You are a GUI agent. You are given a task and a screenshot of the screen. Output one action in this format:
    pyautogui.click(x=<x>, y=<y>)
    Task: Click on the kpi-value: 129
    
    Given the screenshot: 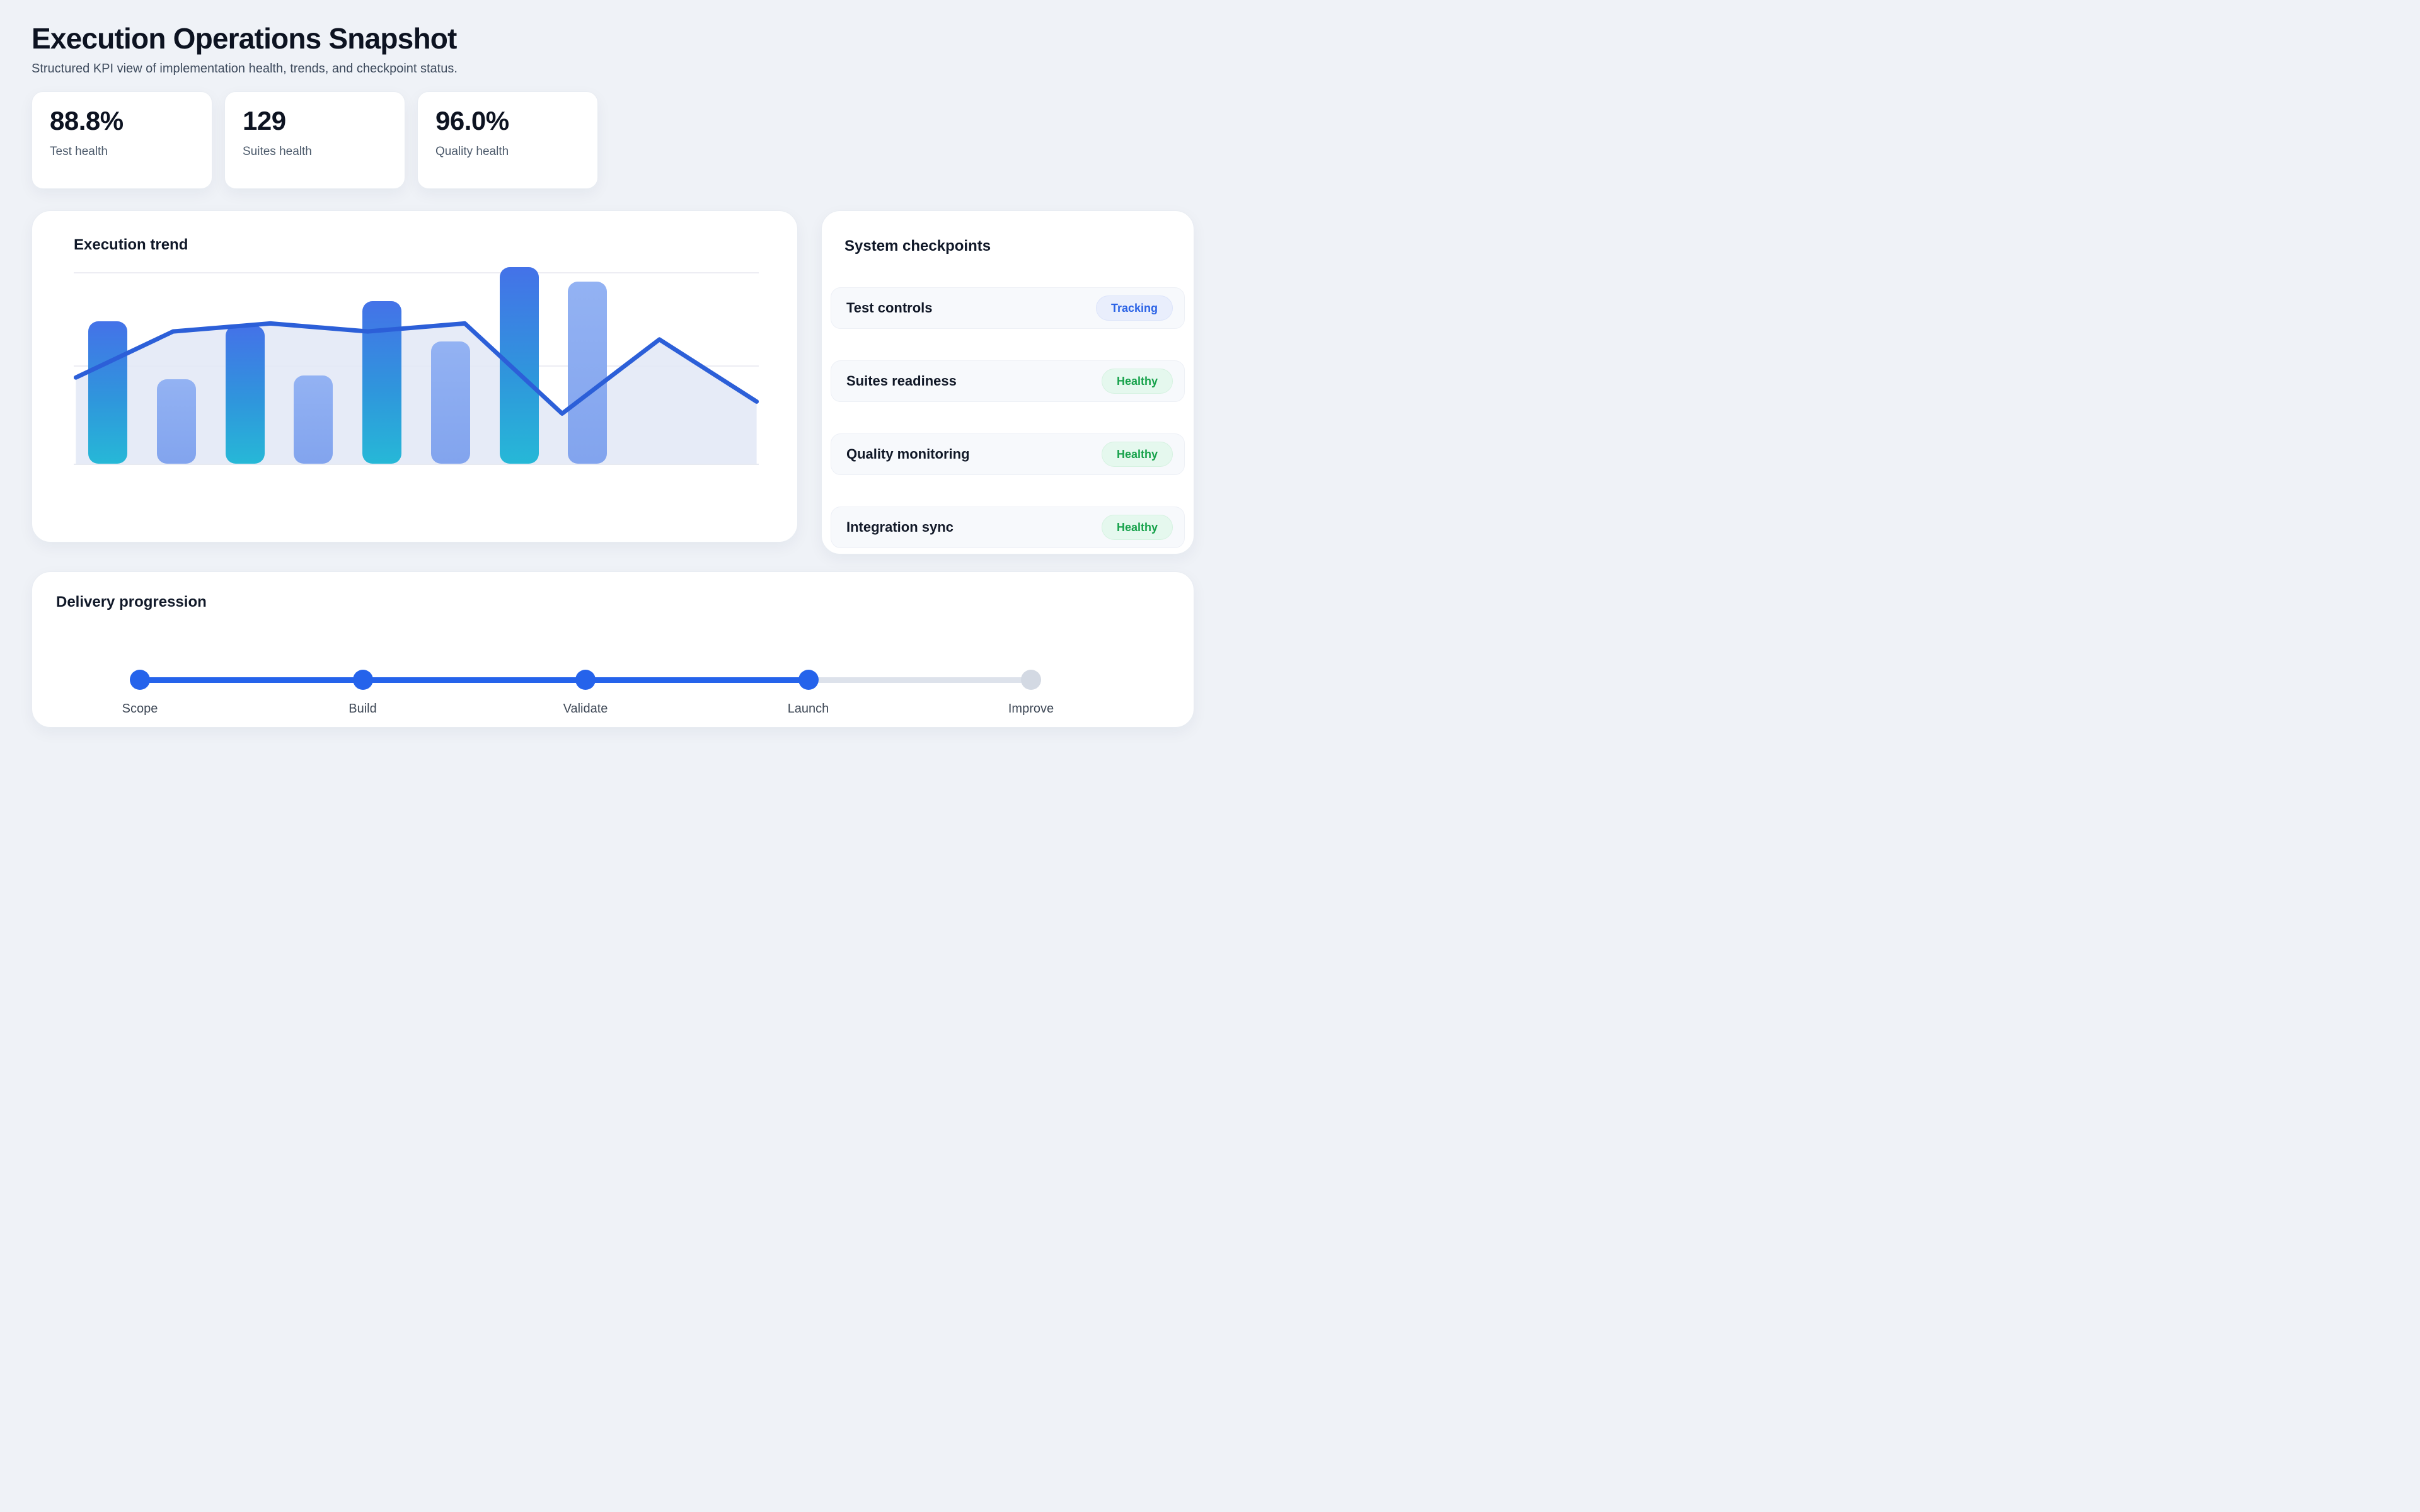 What is the action you would take?
    pyautogui.click(x=264, y=120)
    